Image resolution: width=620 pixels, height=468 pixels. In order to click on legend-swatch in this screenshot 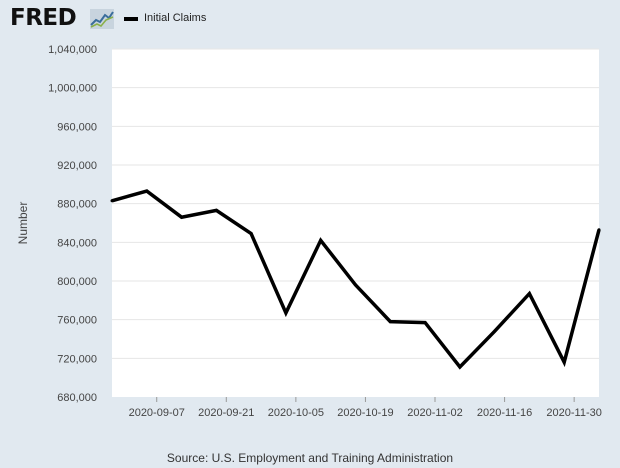, I will do `click(131, 19)`.